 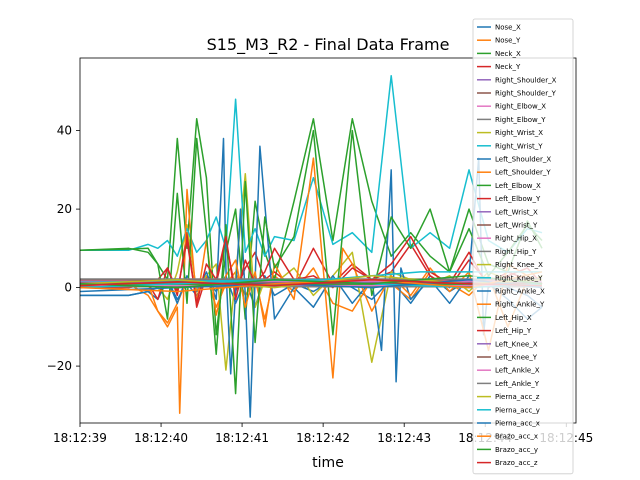 I want to click on y-tick-label: 20, so click(x=64, y=209).